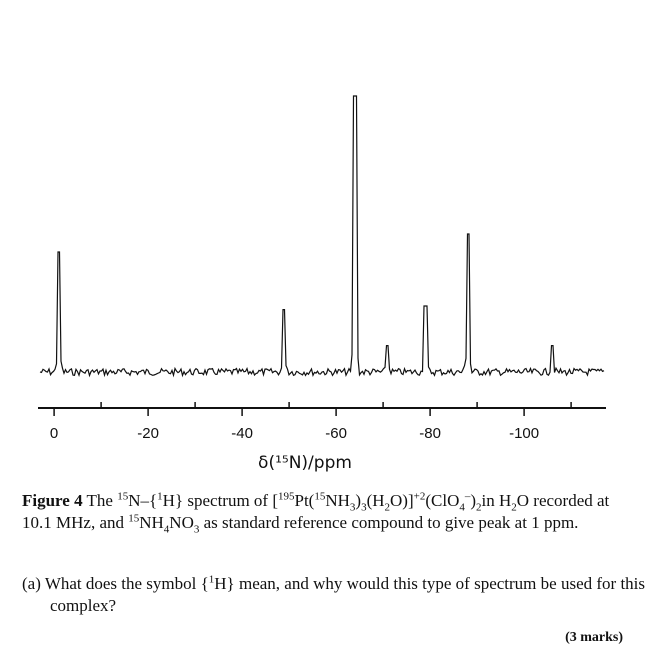 This screenshot has height=655, width=669. Describe the element at coordinates (524, 433) in the screenshot. I see `x-tick-label: -100` at that location.